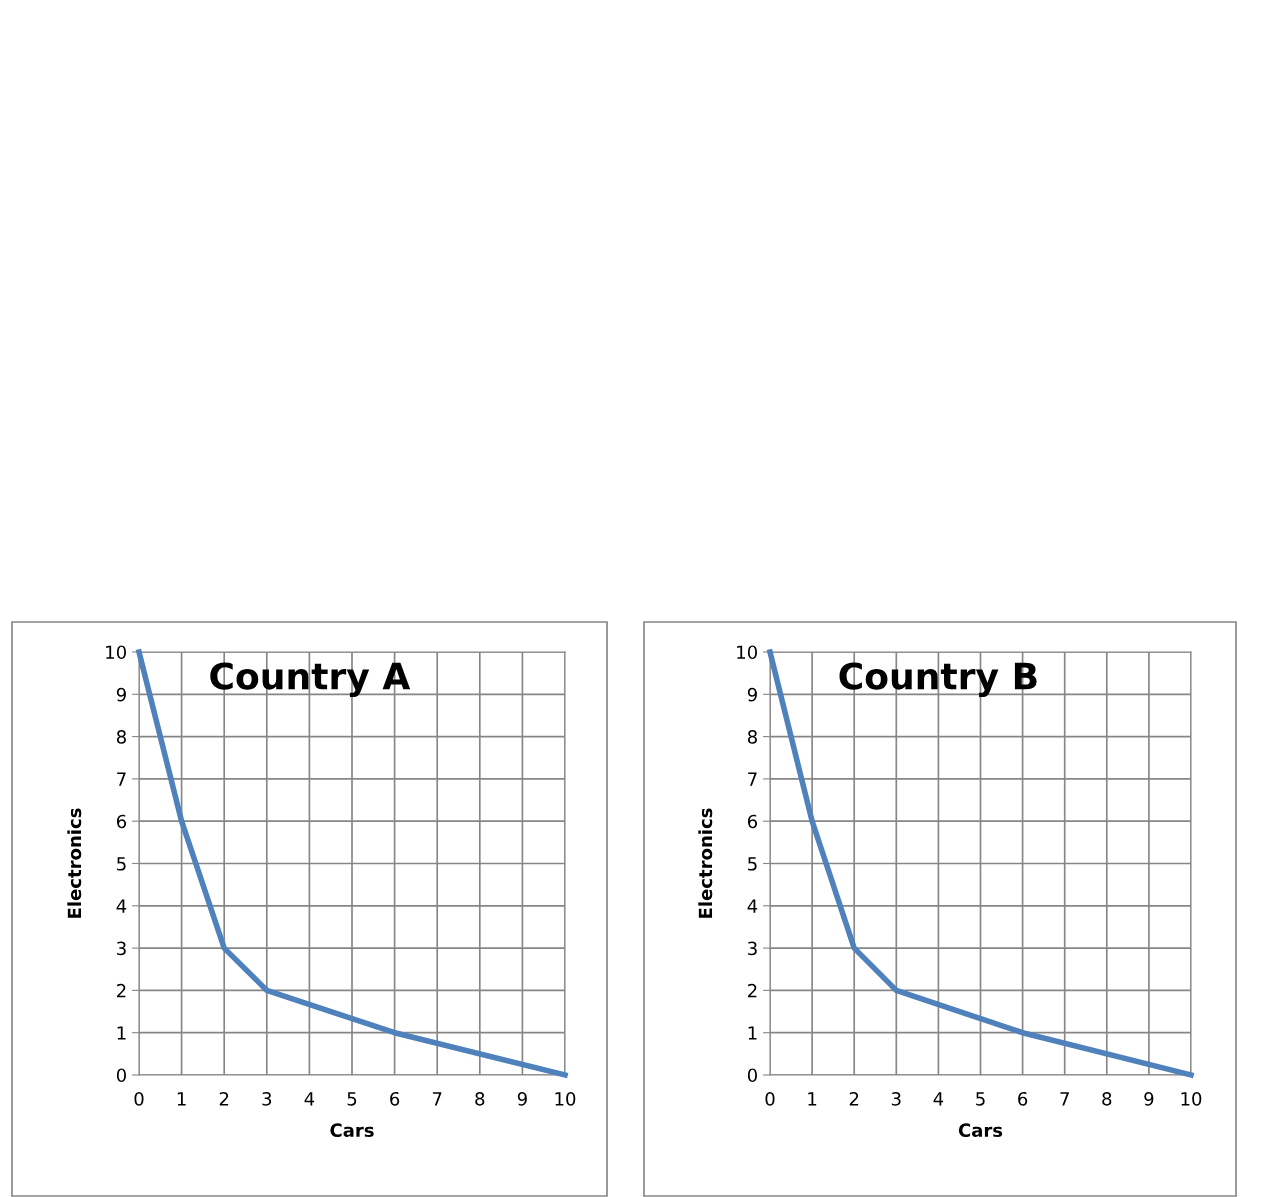 Image resolution: width=1273 pixels, height=1197 pixels. I want to click on chart-title: Country B, so click(938, 679).